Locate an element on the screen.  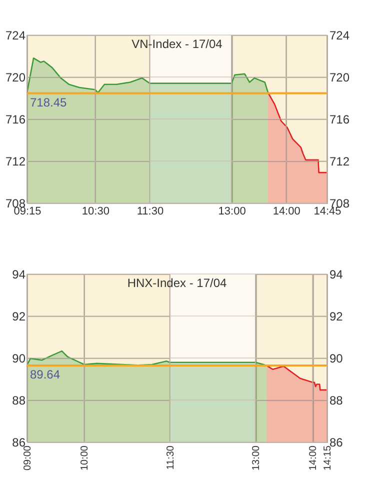
y-tick-label: 724 is located at coordinates (15, 35).